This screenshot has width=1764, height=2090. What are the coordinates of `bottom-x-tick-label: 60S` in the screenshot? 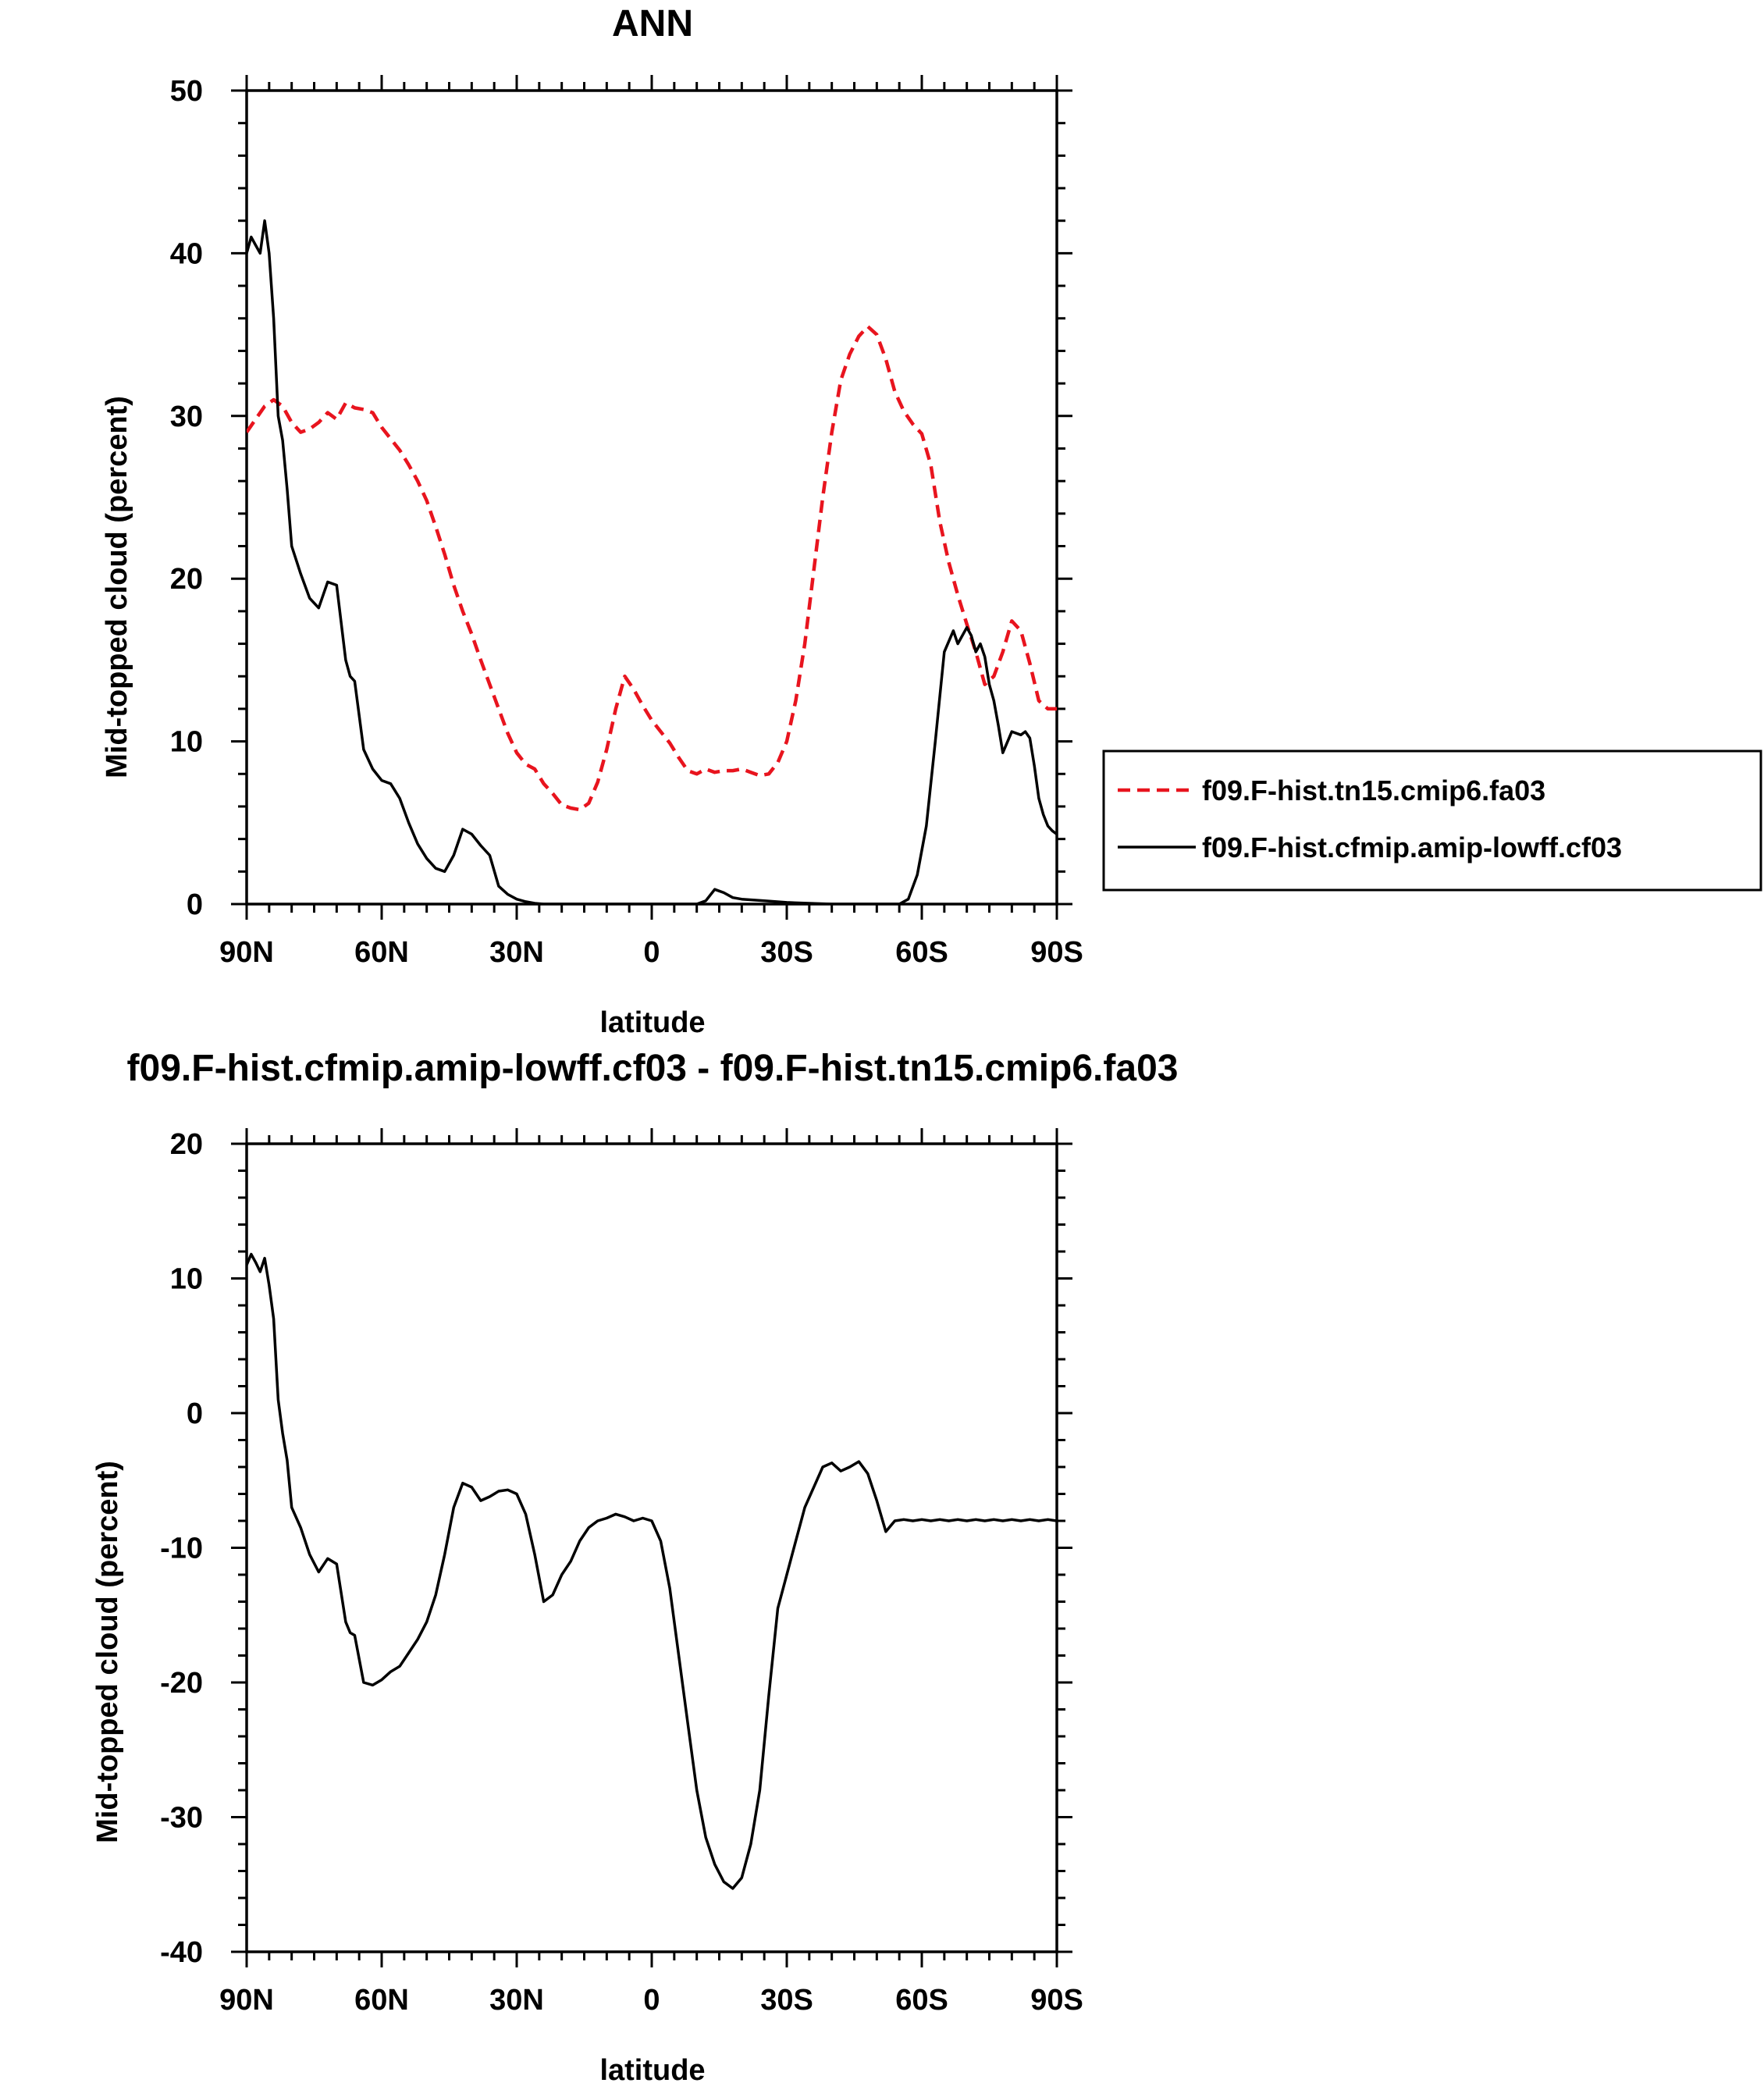 It's located at (921, 2000).